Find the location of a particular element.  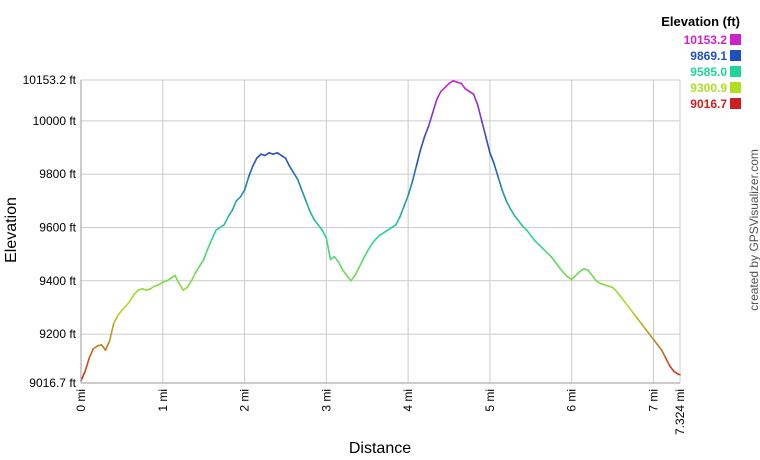

y-tick-label: 9800 ft is located at coordinates (57, 174).